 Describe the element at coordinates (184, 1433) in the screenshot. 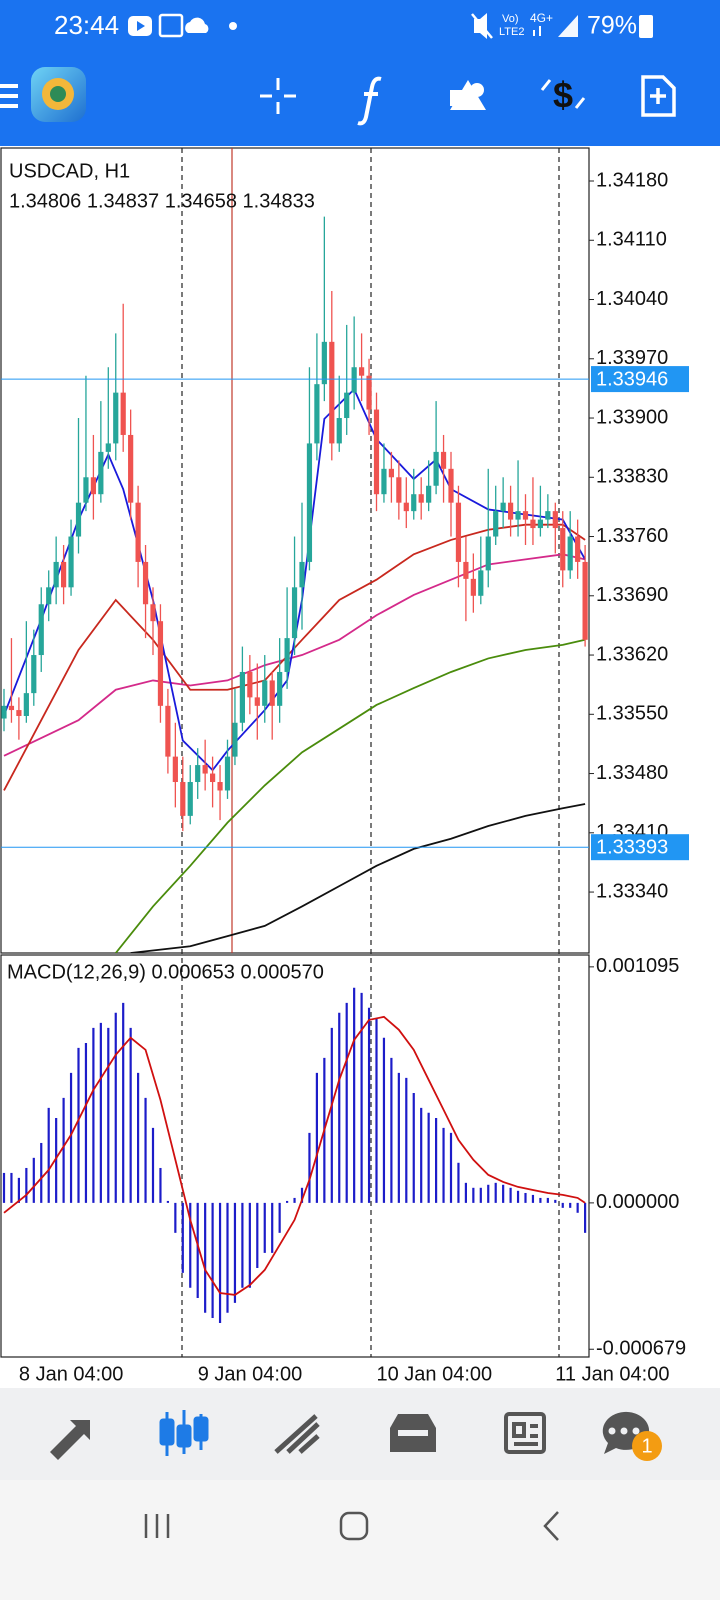

I see `chart-tab` at that location.